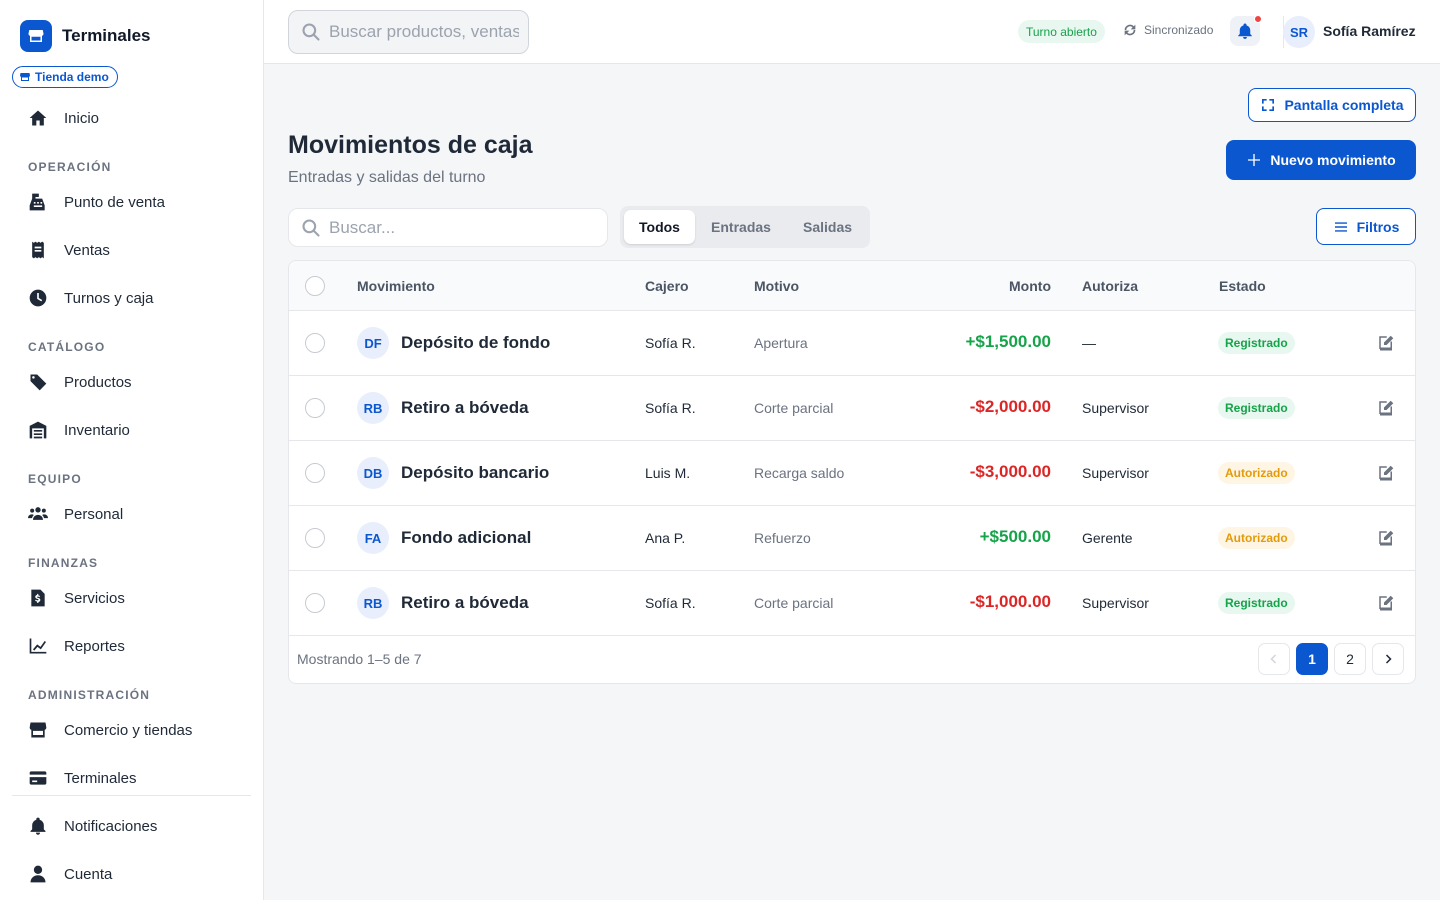 This screenshot has width=1440, height=900. I want to click on sidebar-item-comercio-y-tiendas: Comercio y tiendas, so click(110, 730).